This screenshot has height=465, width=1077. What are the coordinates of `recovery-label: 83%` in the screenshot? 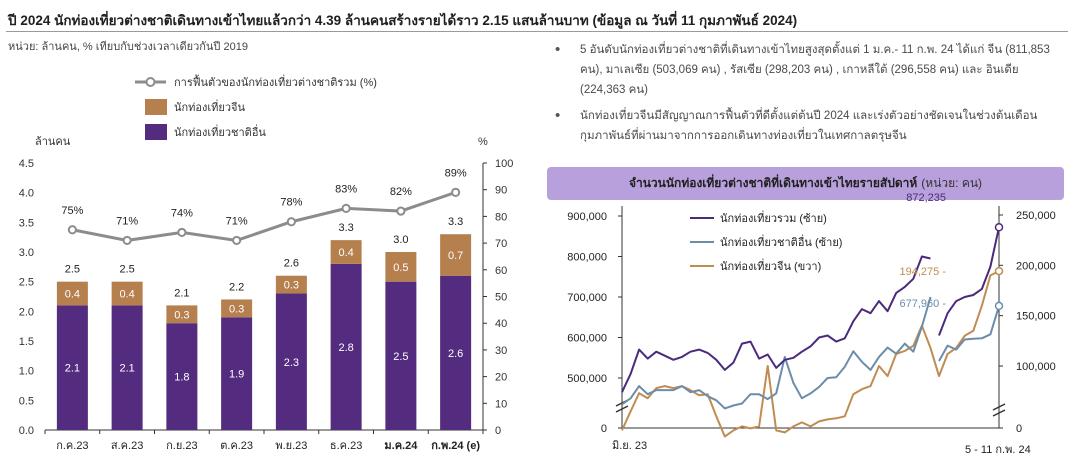 It's located at (346, 189).